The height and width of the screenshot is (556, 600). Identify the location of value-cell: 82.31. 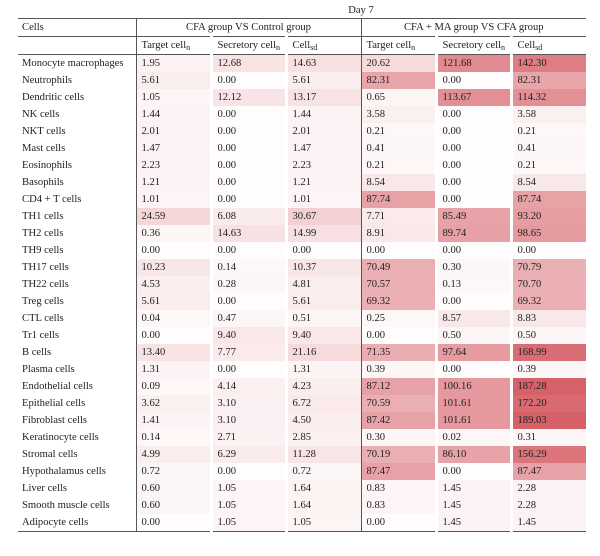
(398, 80).